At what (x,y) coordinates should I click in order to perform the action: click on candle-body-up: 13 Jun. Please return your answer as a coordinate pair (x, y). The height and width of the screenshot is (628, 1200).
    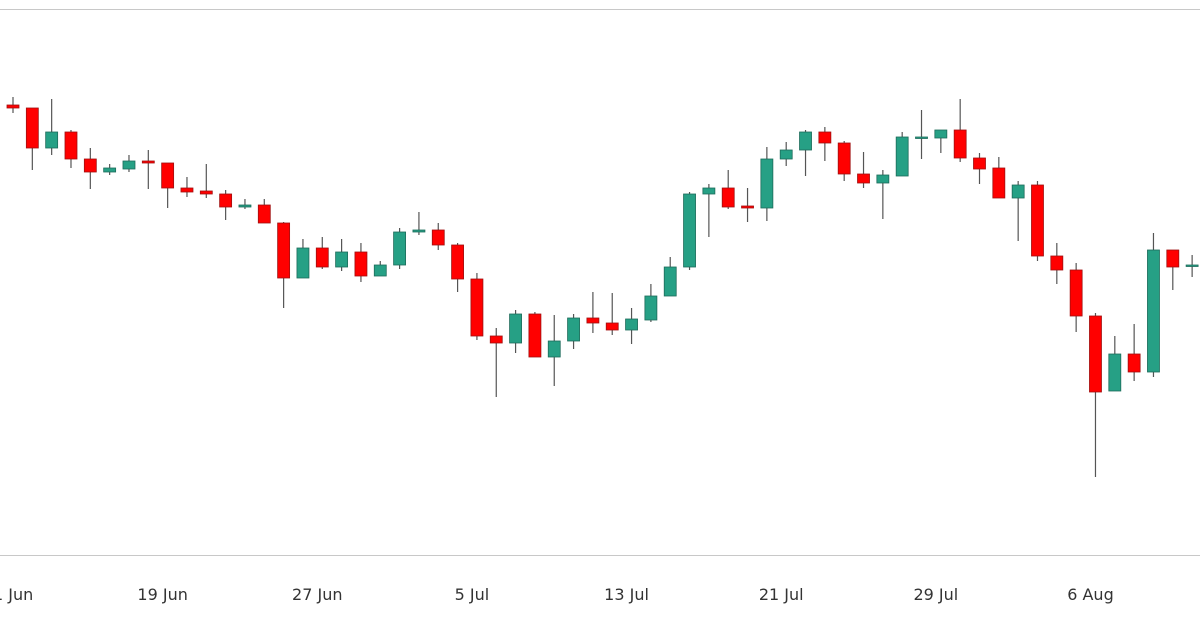
    Looking at the image, I should click on (52, 140).